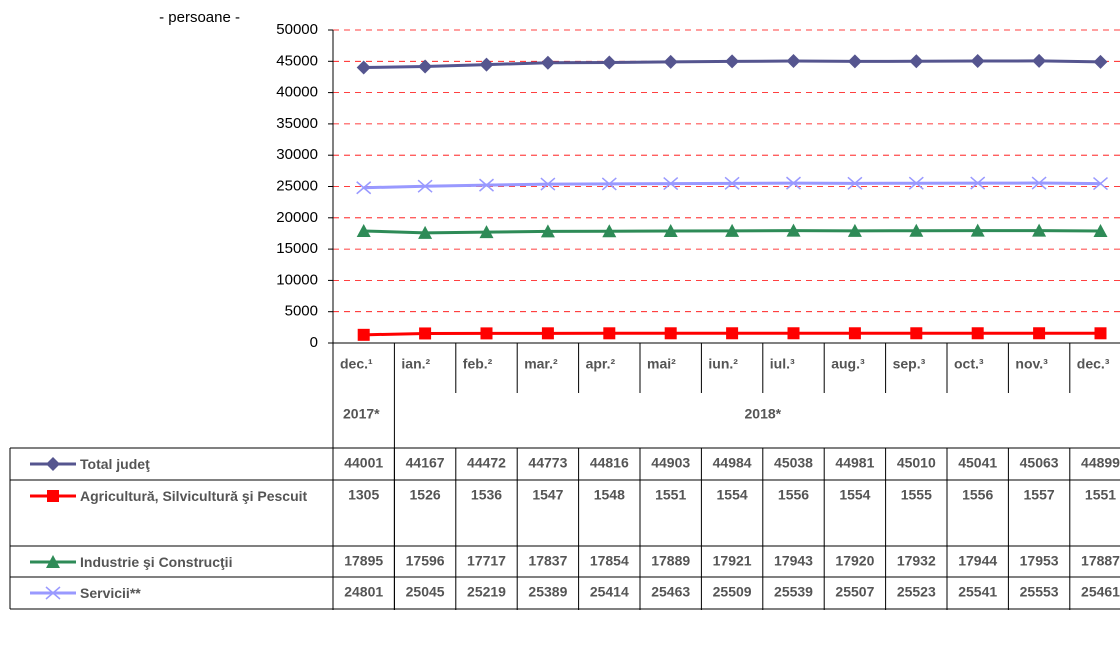  Describe the element at coordinates (547, 592) in the screenshot. I see `table-value: 25389` at that location.